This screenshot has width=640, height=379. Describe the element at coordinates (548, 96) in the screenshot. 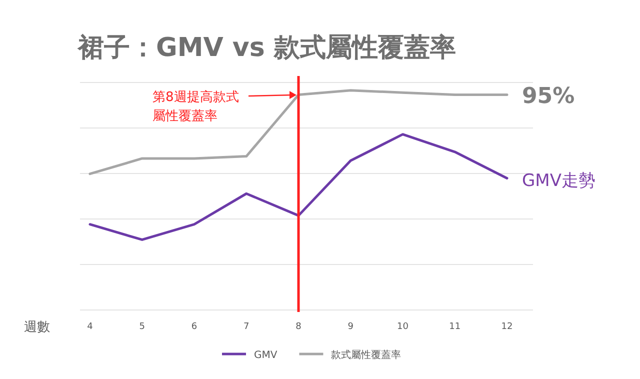

I see `annotation: 95%` at that location.